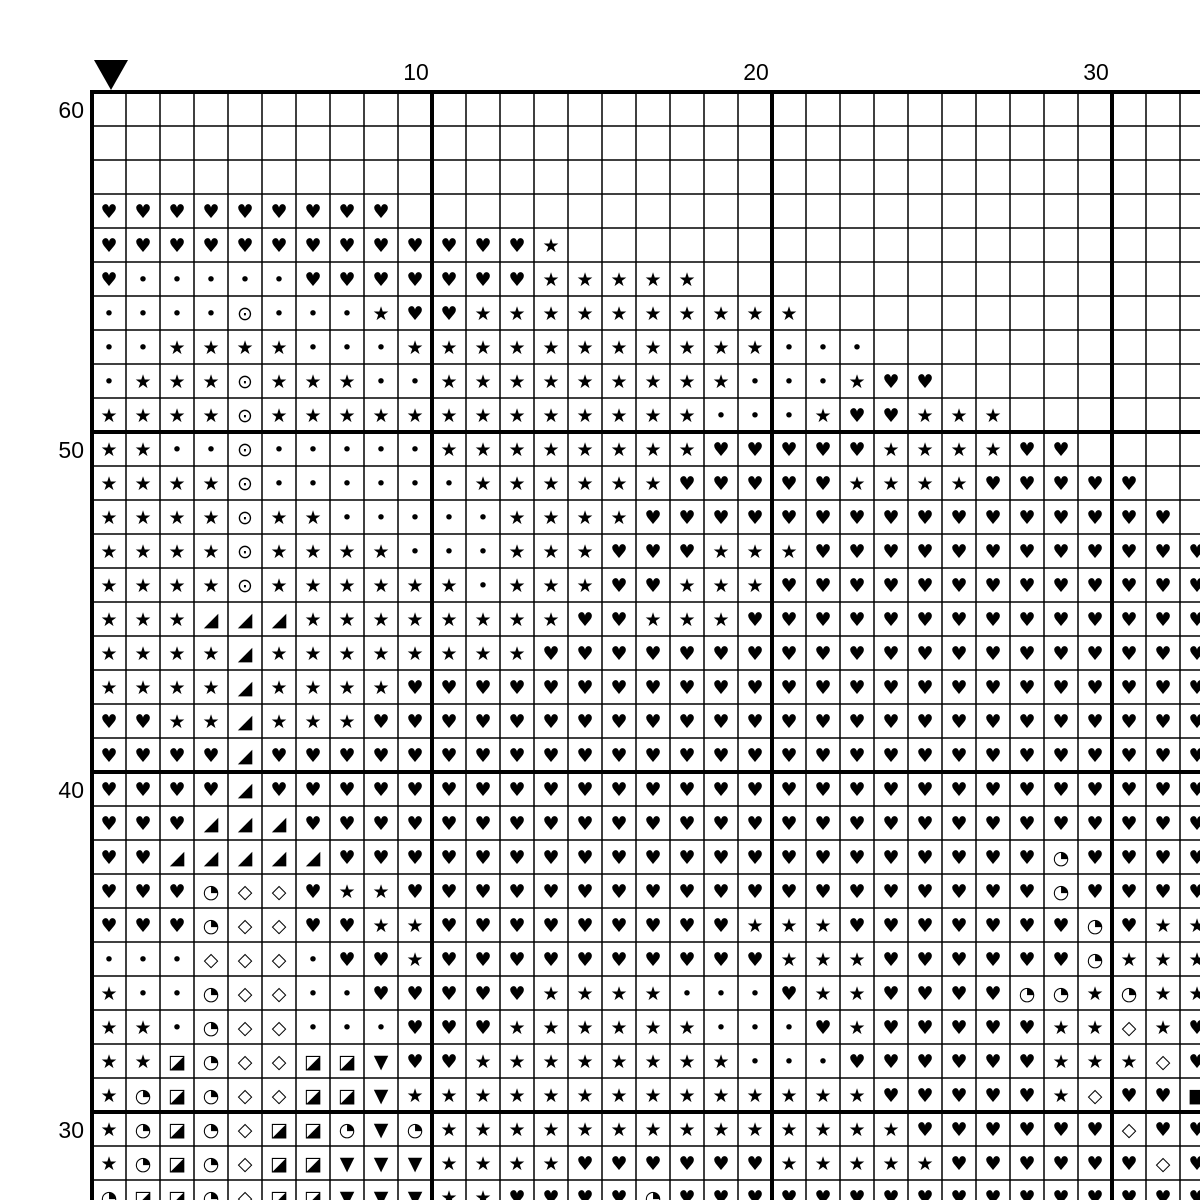  Describe the element at coordinates (71, 450) in the screenshot. I see `row-label: 50` at that location.